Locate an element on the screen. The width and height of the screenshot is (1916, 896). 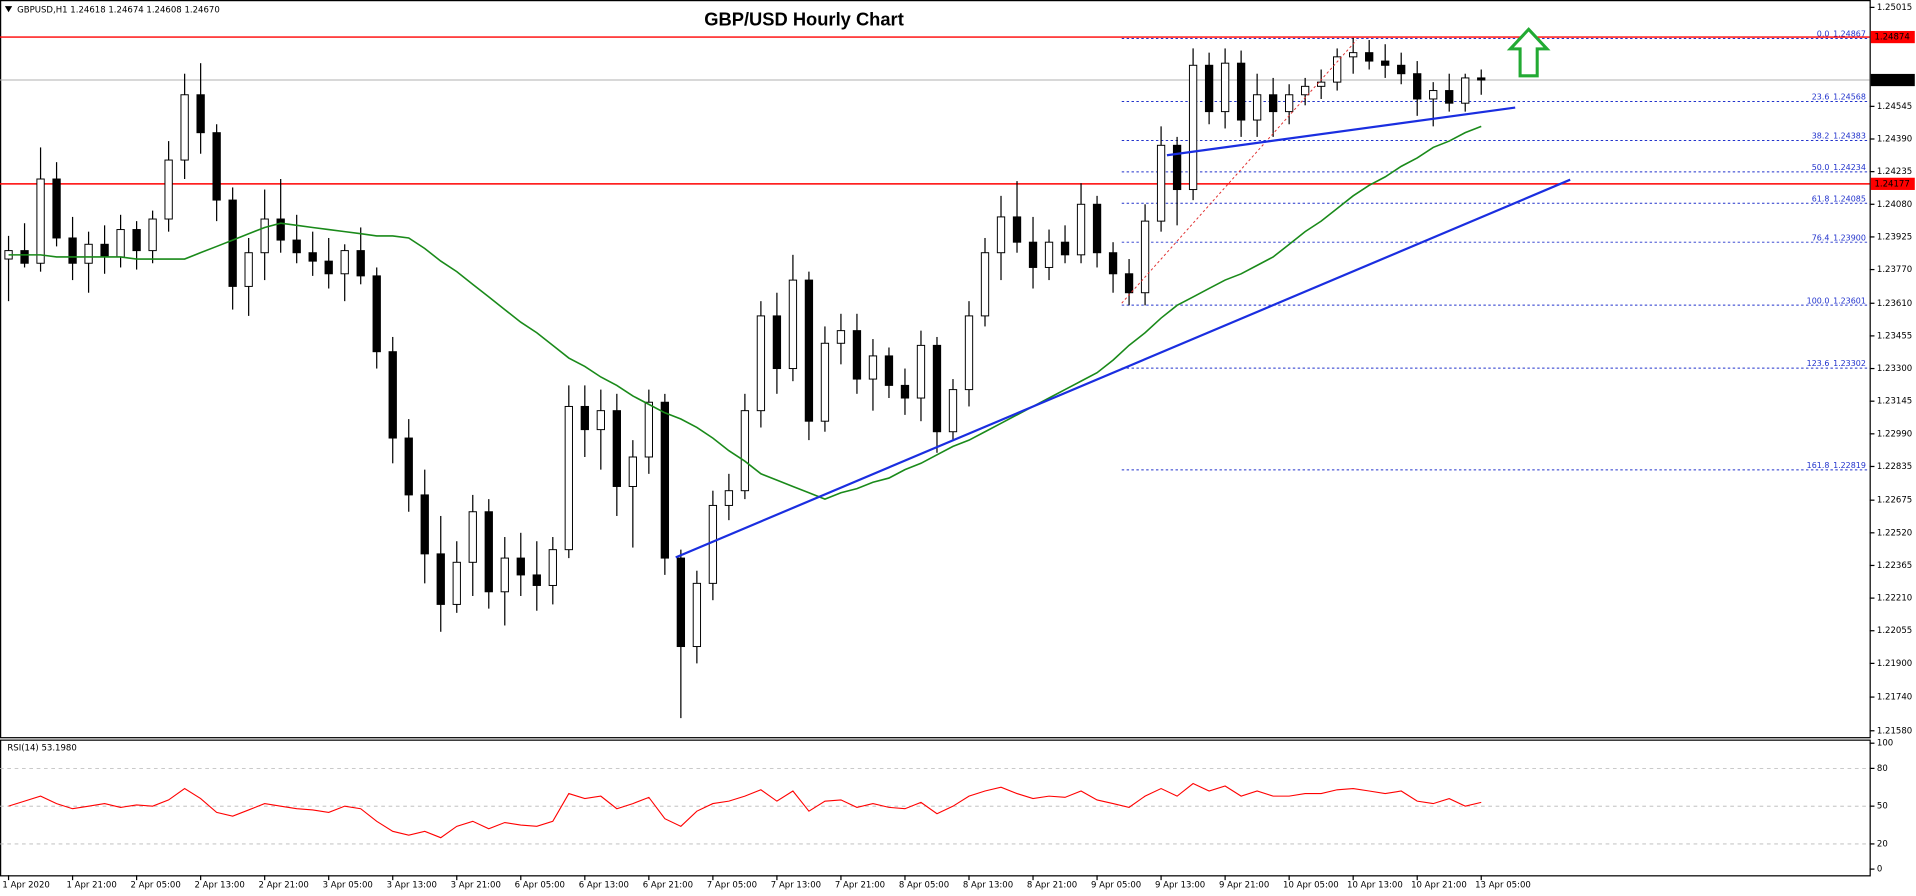
fib-ratio: 0.0 is located at coordinates (1823, 33).